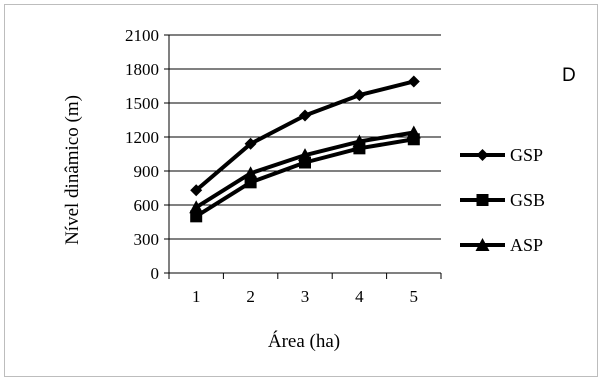 The height and width of the screenshot is (383, 604). Describe the element at coordinates (414, 296) in the screenshot. I see `x-tick-label: 5` at that location.